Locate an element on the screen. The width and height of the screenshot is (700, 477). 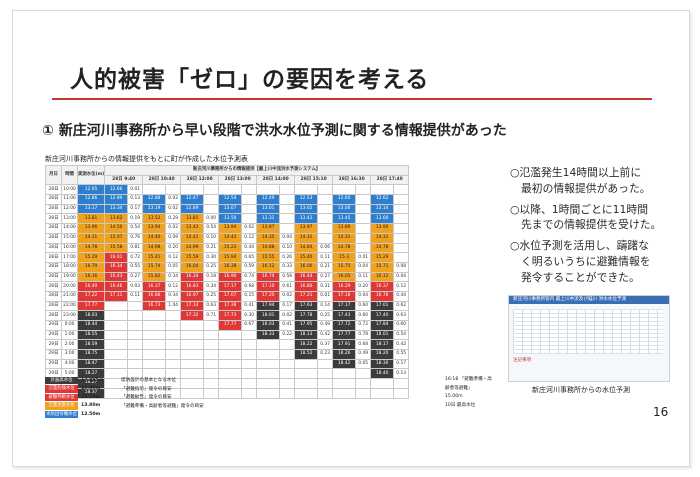
forecast-value-cell: 16.34 is located at coordinates (192, 277).